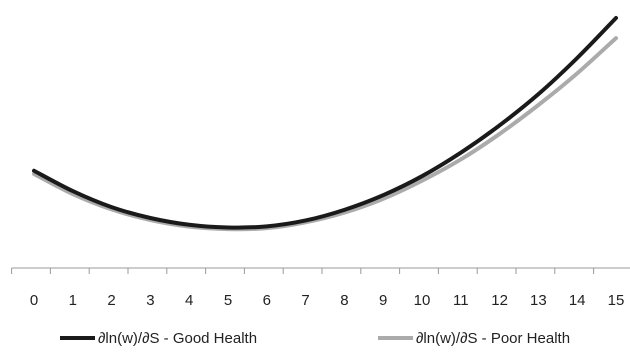  What do you see at coordinates (267, 300) in the screenshot?
I see `x-tick-label: 6` at bounding box center [267, 300].